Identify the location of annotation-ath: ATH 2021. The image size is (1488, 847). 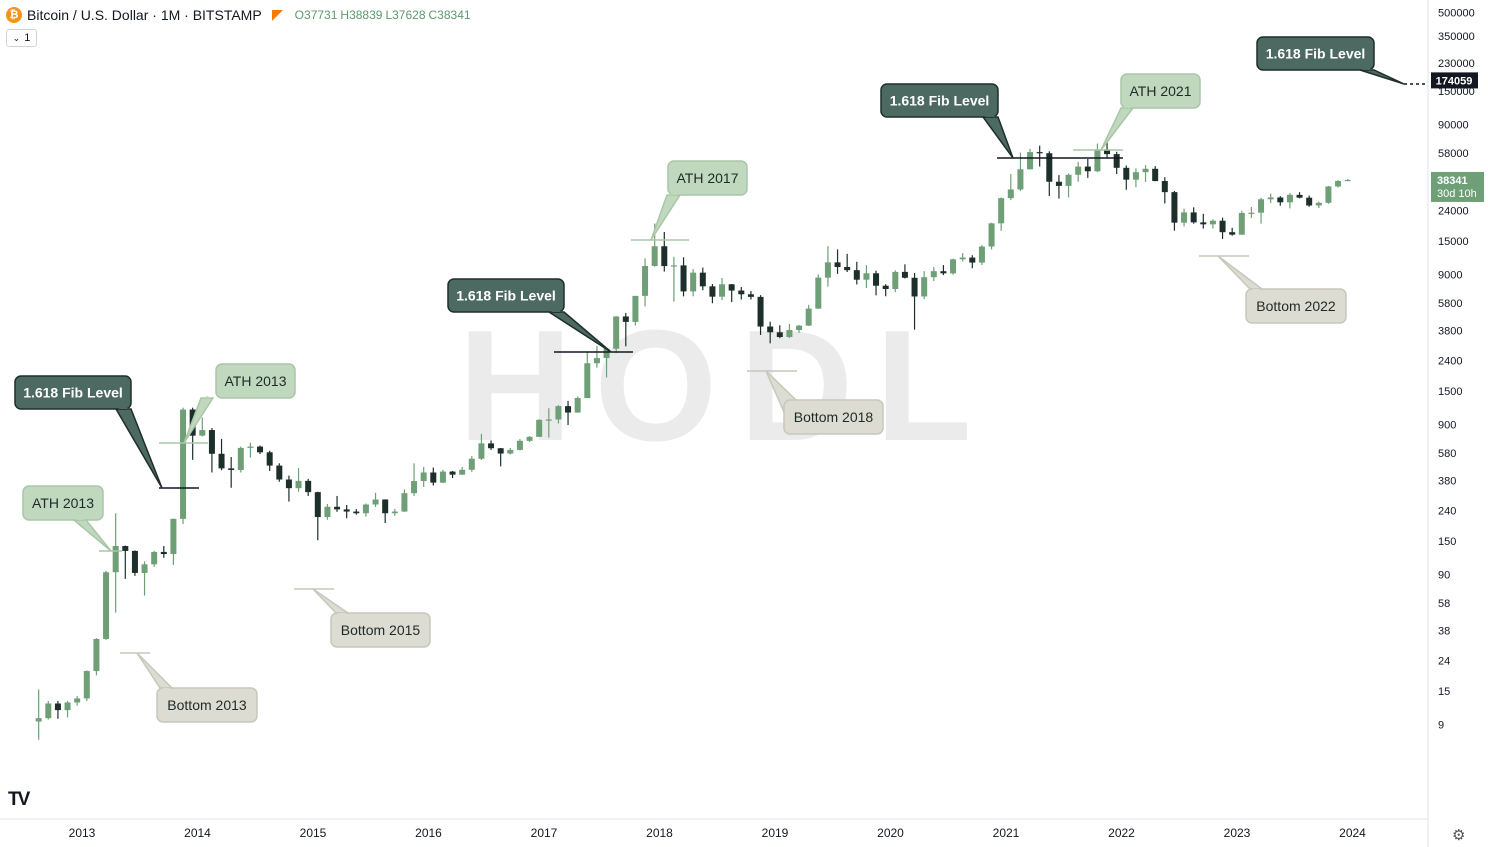
(1137, 112).